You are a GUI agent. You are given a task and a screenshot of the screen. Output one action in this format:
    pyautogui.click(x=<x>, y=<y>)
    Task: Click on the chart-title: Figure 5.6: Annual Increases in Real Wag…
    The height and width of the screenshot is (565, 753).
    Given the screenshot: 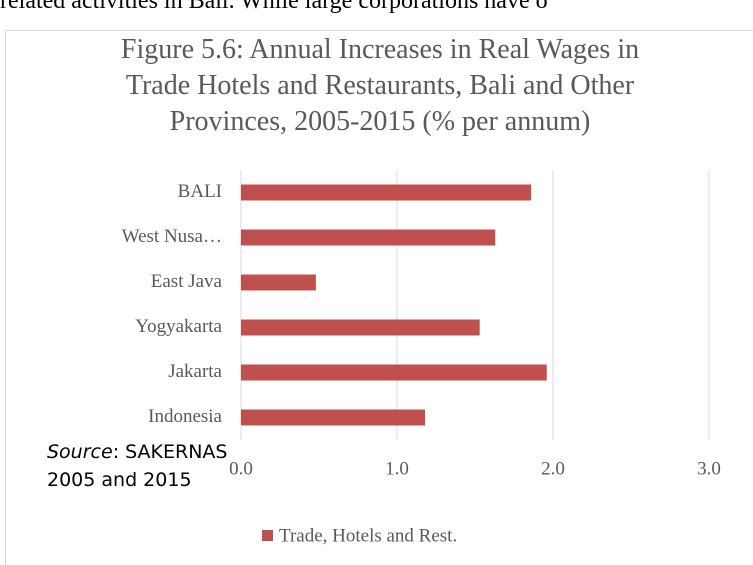 What is the action you would take?
    pyautogui.click(x=380, y=85)
    